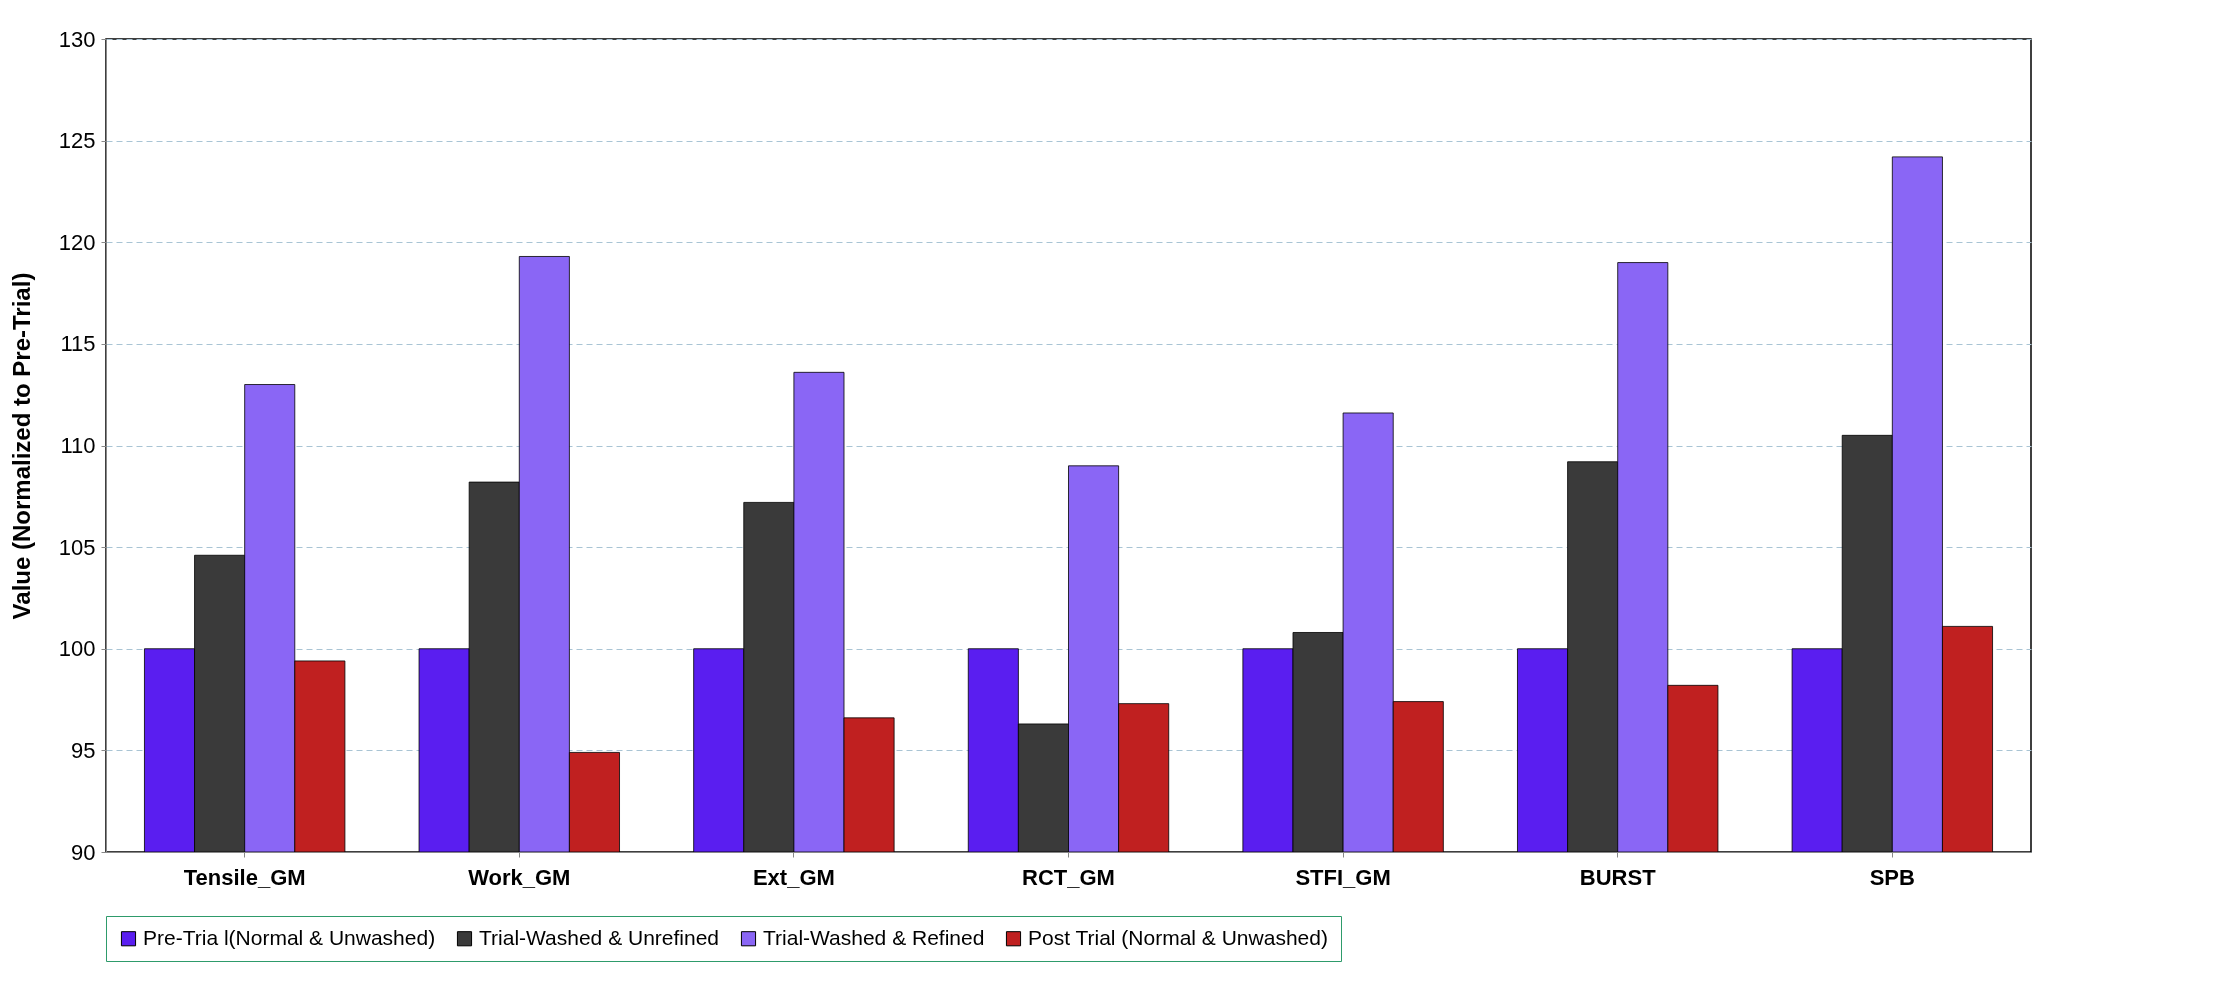 Image resolution: width=2223 pixels, height=982 pixels. I want to click on x-tick-label: STFI_GM, so click(1343, 877).